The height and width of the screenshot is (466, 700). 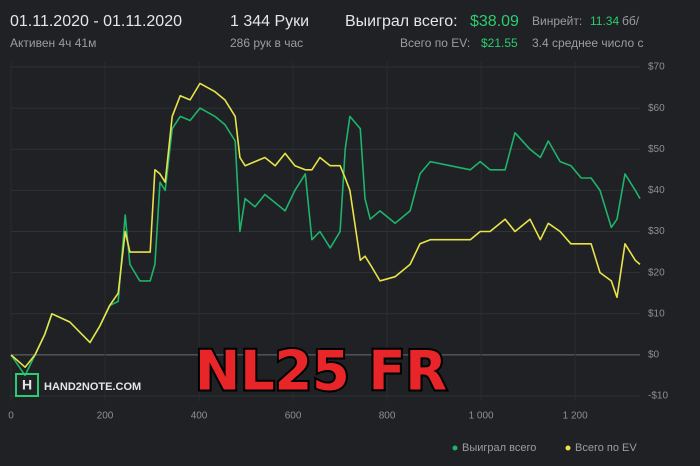 What do you see at coordinates (656, 149) in the screenshot?
I see `y-tick-label: $50` at bounding box center [656, 149].